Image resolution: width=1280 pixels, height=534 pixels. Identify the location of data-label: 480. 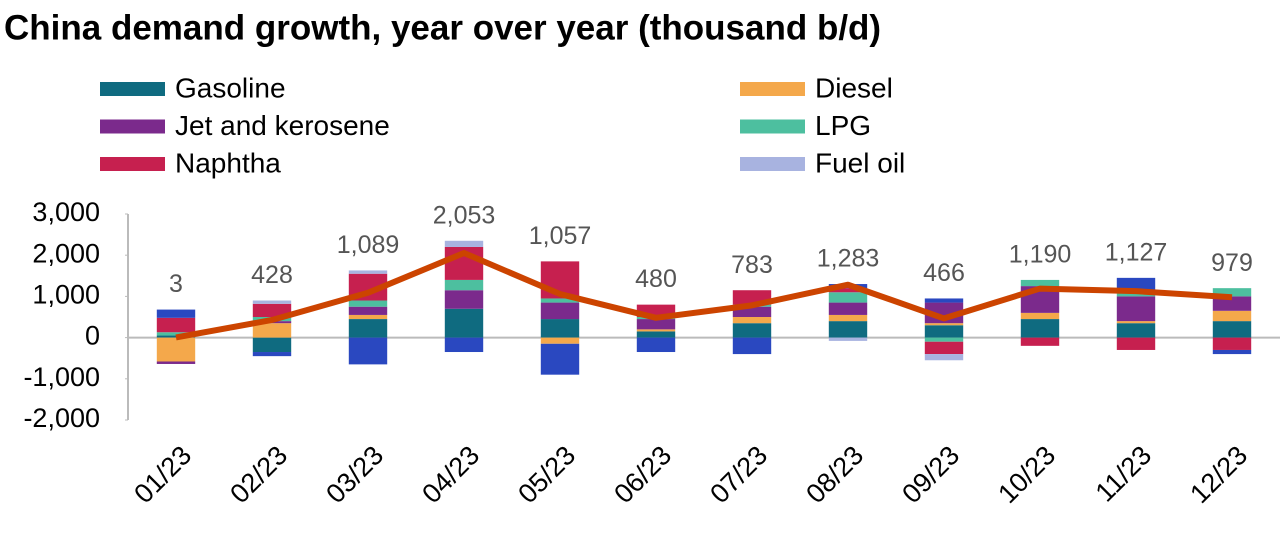
(656, 279).